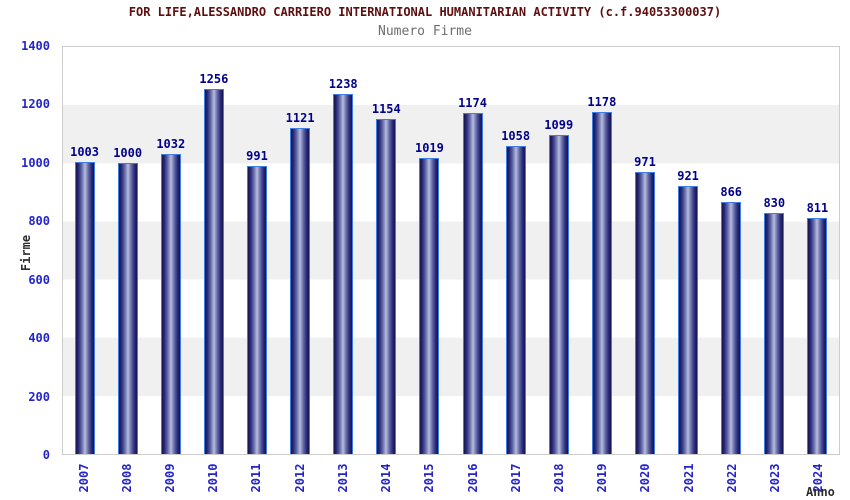 This screenshot has height=500, width=850. What do you see at coordinates (731, 328) in the screenshot?
I see `bar-2022` at bounding box center [731, 328].